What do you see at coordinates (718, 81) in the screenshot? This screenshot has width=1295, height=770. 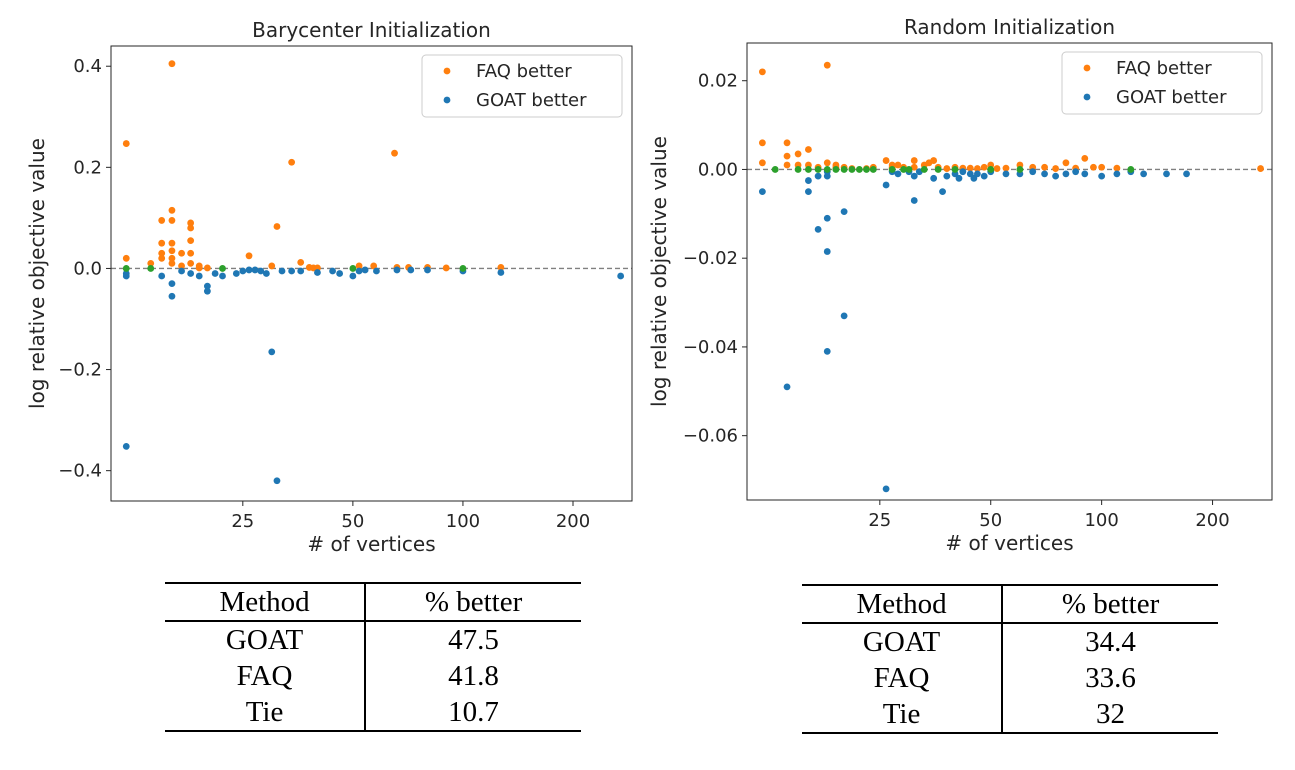 I see `y-tick-label: 0.02` at bounding box center [718, 81].